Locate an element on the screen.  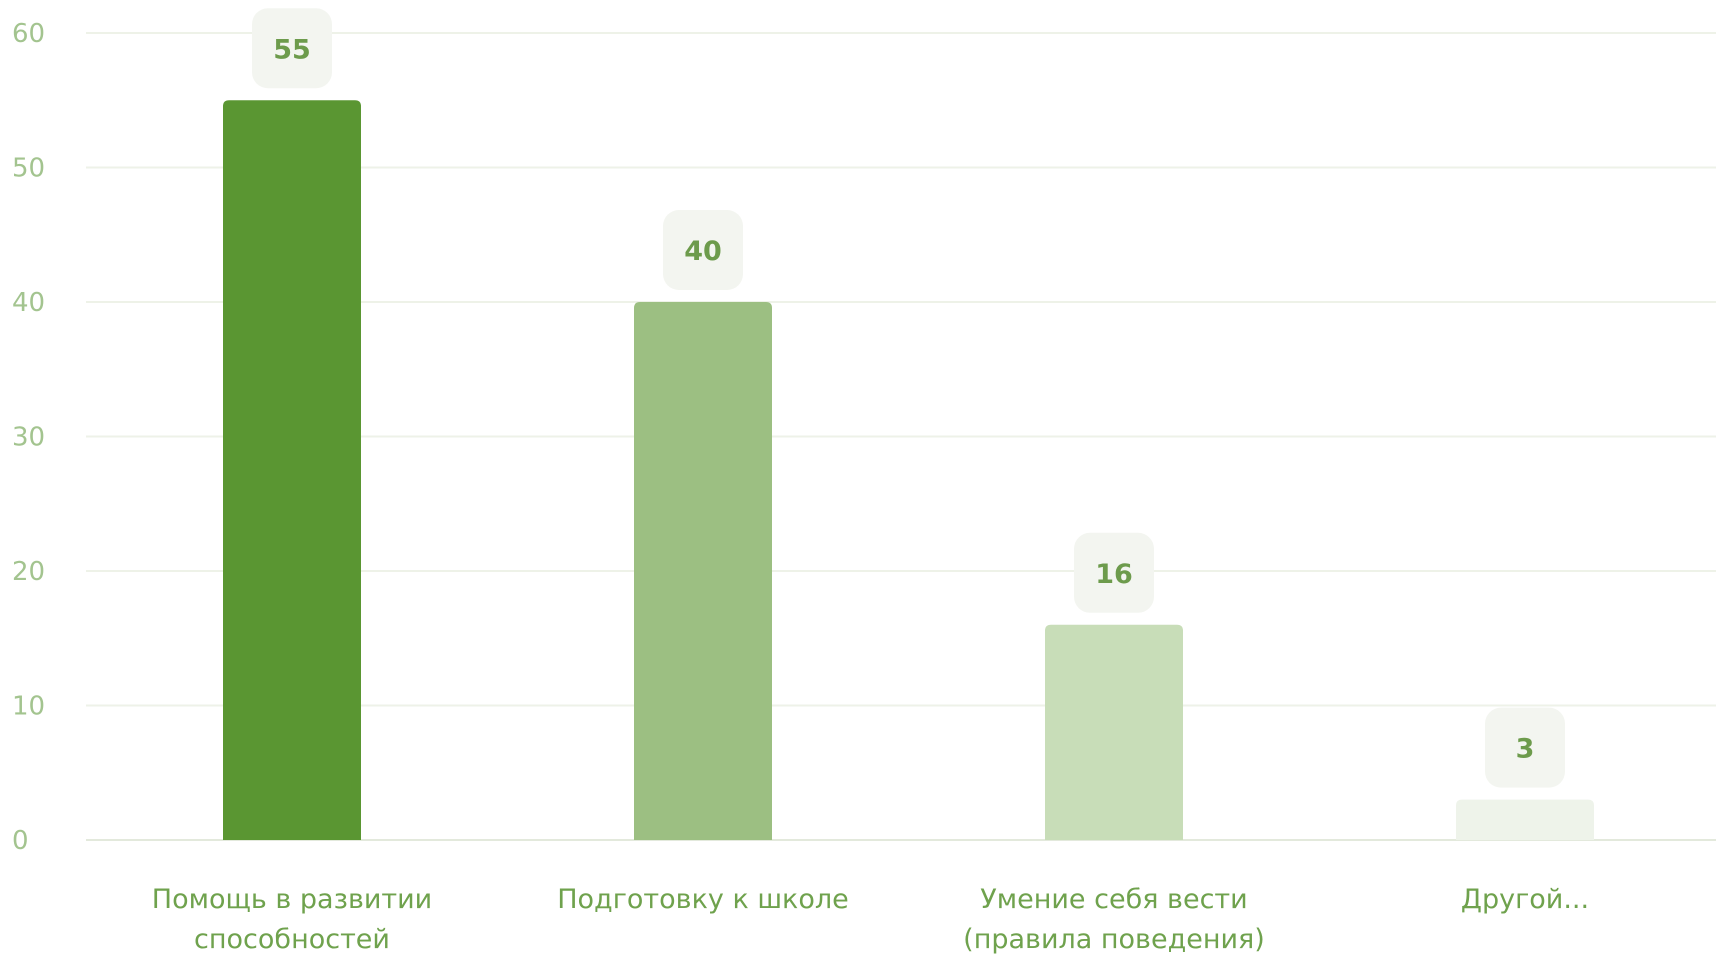
y-tick-label: 50 is located at coordinates (28, 169).